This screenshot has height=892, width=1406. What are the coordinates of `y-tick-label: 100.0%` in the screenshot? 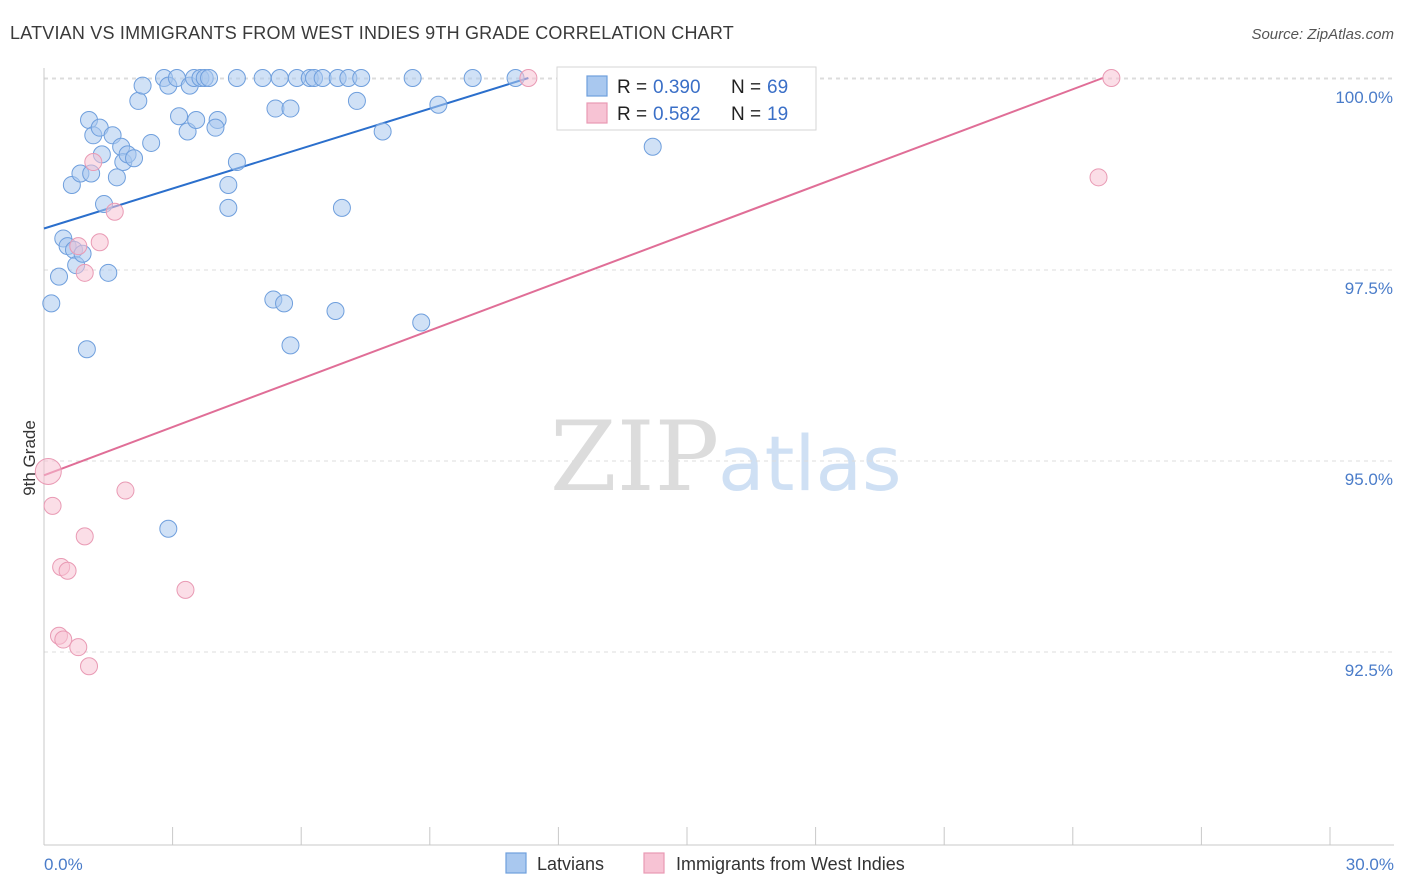 It's located at (1364, 97).